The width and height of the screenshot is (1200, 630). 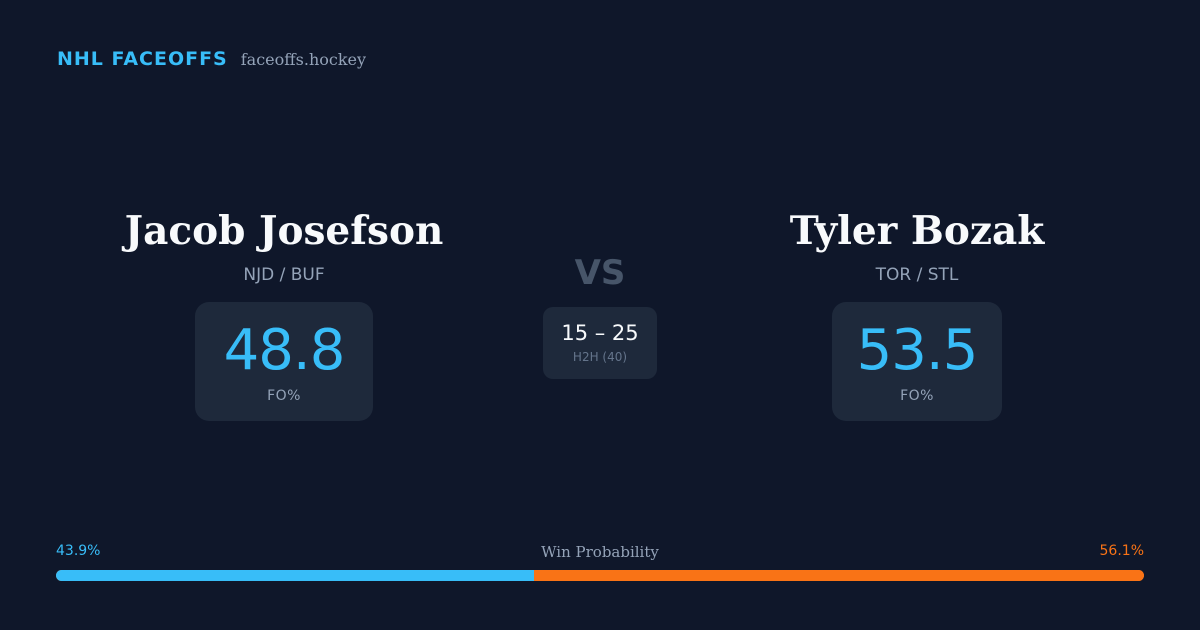 I want to click on win-probability-title: Win Probability, so click(x=600, y=552).